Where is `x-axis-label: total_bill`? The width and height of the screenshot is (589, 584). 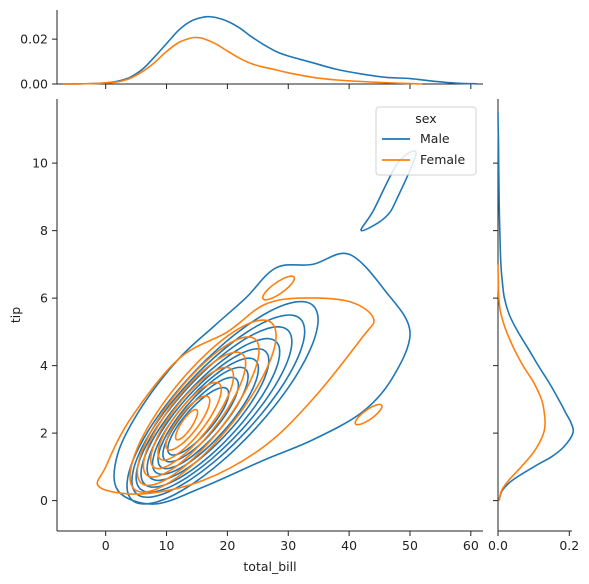
x-axis-label: total_bill is located at coordinates (269, 566).